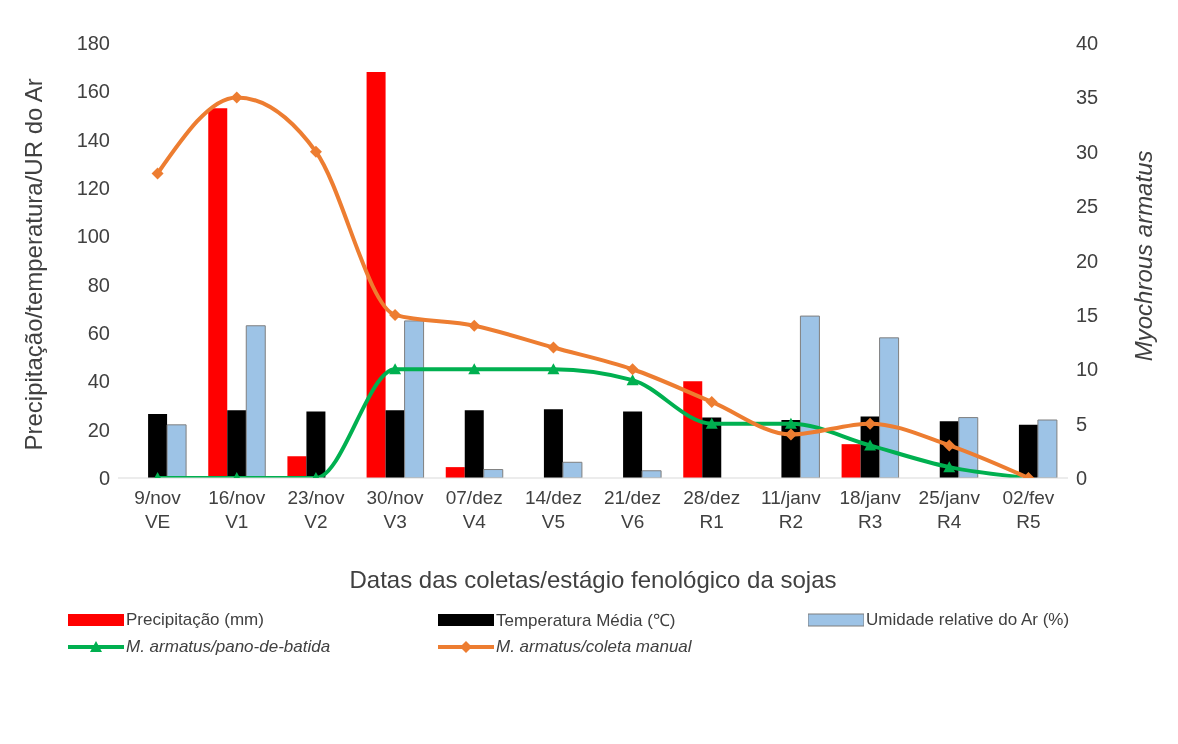 The width and height of the screenshot is (1178, 744). Describe the element at coordinates (949, 509) in the screenshot. I see `x-tick-label: 25/janv R4` at that location.